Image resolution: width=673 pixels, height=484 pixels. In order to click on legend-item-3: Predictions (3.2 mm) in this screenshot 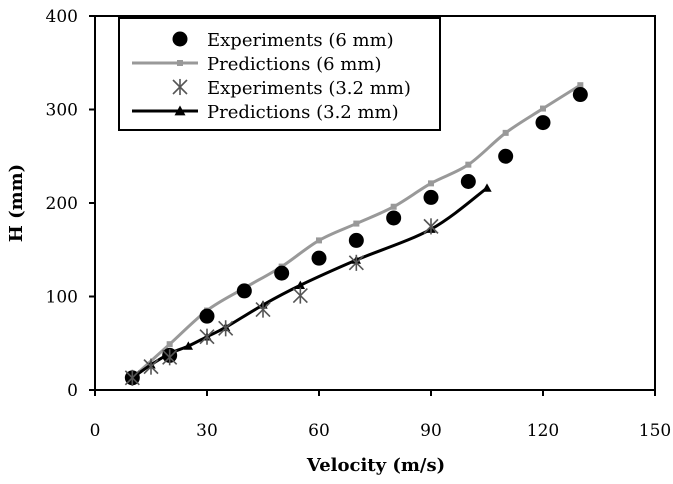, I will do `click(265, 112)`.